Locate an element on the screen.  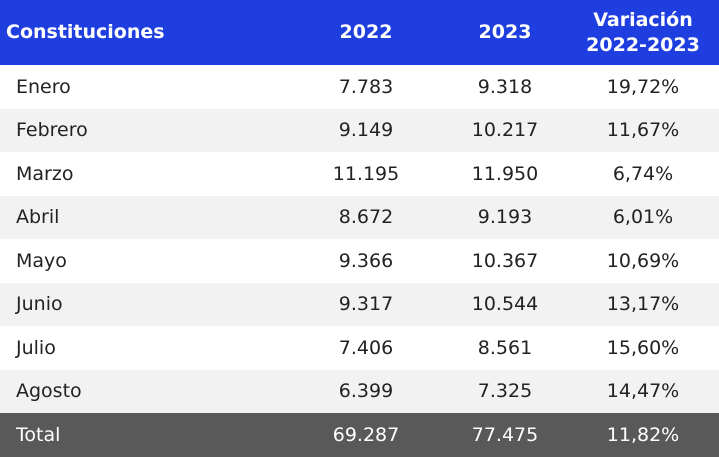
row-value-2023: 9.318 is located at coordinates (505, 86).